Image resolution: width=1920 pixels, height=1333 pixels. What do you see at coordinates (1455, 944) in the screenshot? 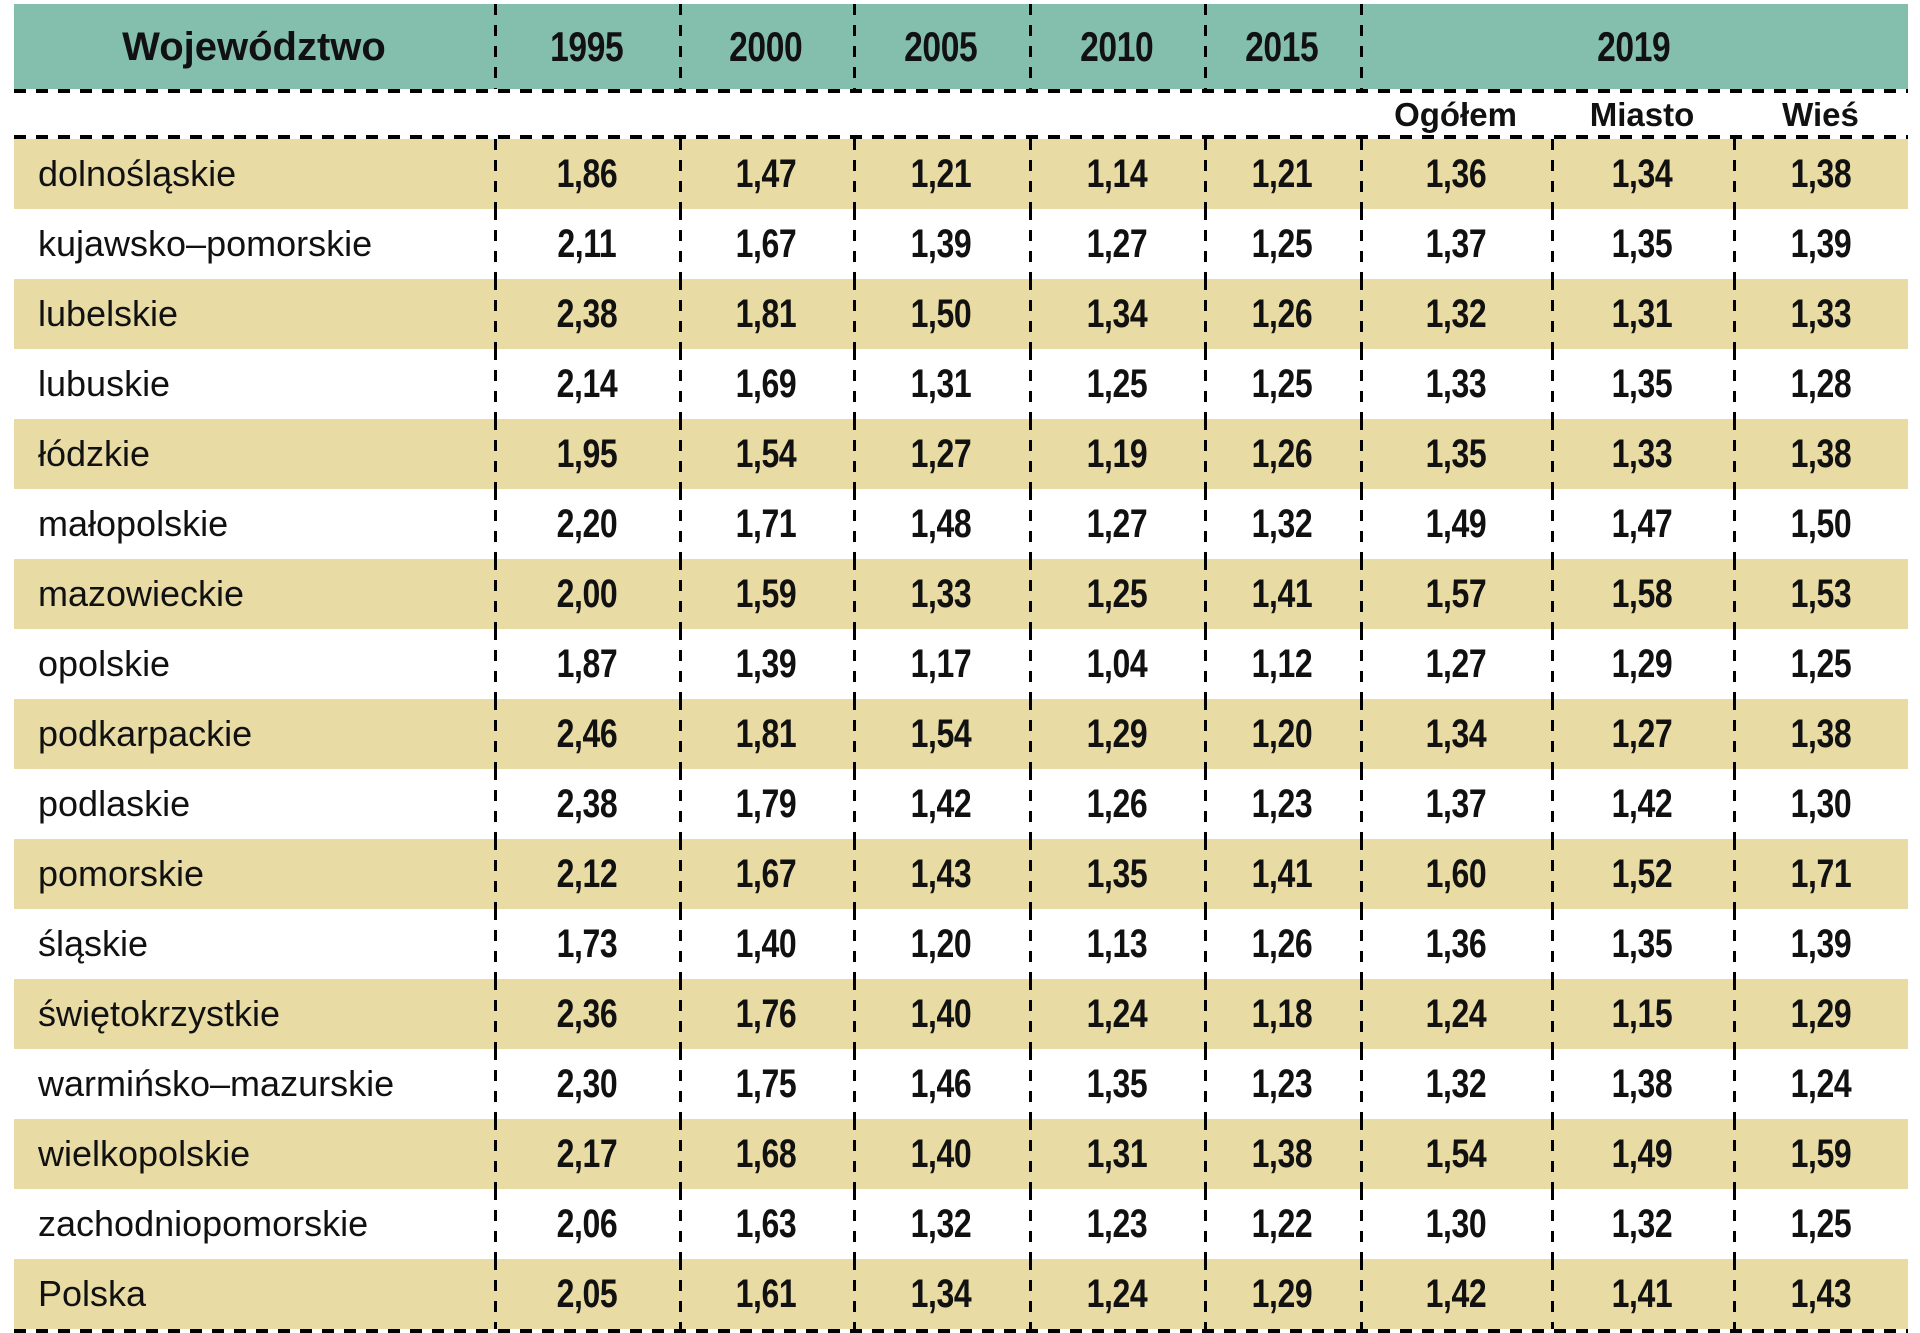
I see `value-cell: 1,36` at bounding box center [1455, 944].